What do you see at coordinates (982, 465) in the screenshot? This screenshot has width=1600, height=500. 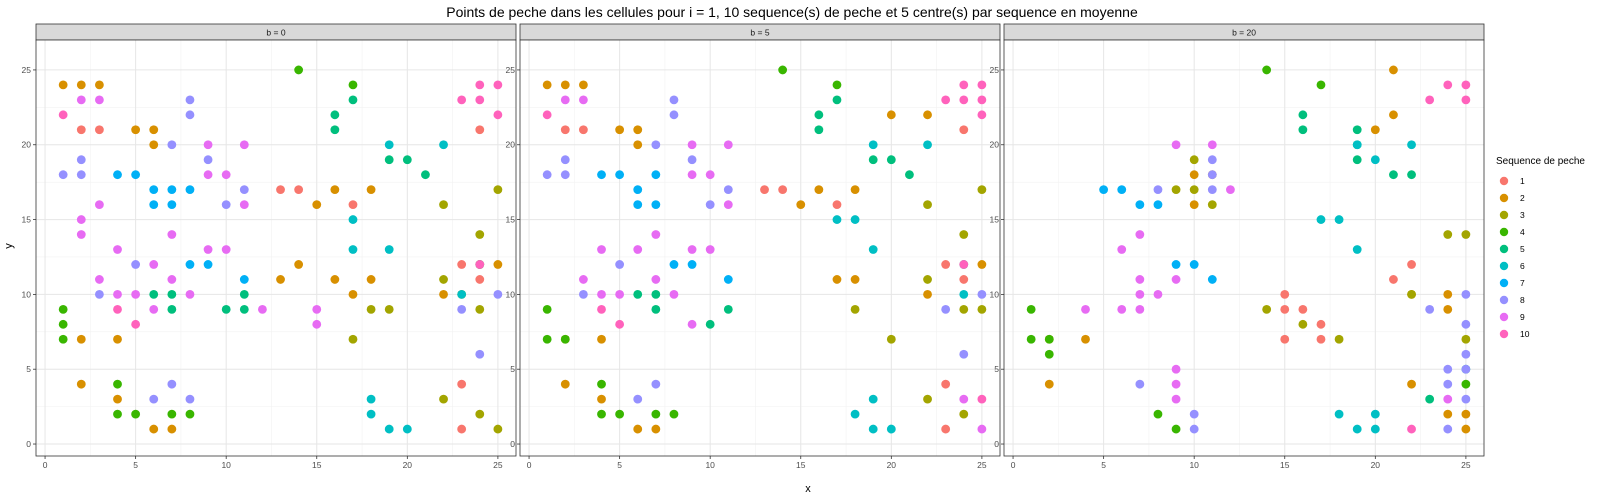 I see `x-tick-label: 25` at bounding box center [982, 465].